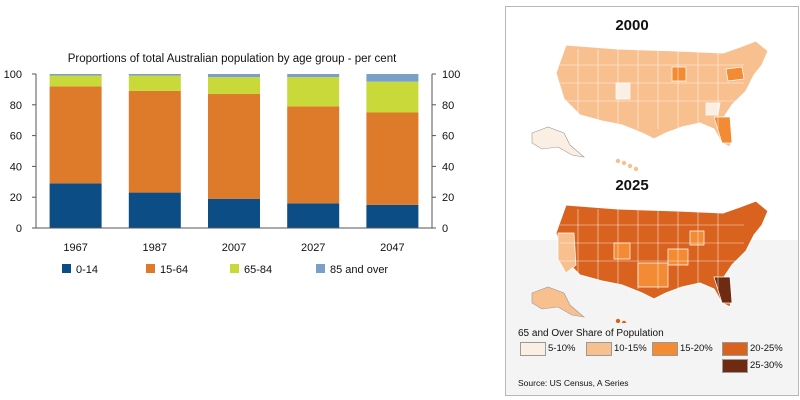 The image size is (800, 400). Describe the element at coordinates (448, 106) in the screenshot. I see `right-tick-label: 80` at that location.